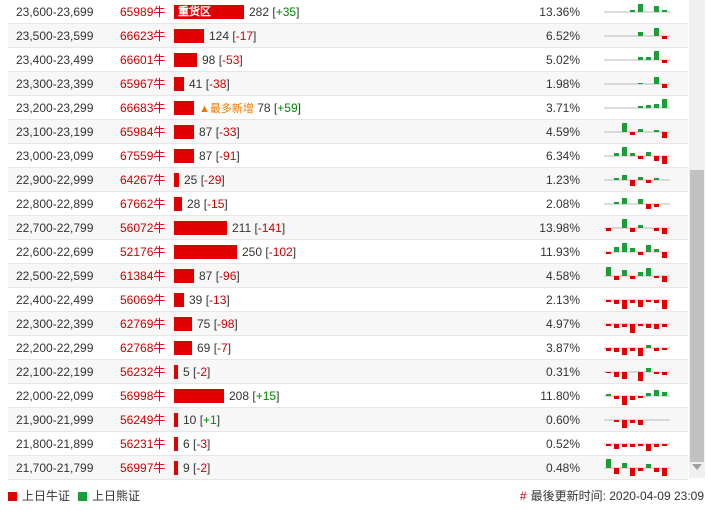 Image resolution: width=708 pixels, height=511 pixels. What do you see at coordinates (55, 60) in the screenshot?
I see `strike-range: 23,400-23,499` at bounding box center [55, 60].